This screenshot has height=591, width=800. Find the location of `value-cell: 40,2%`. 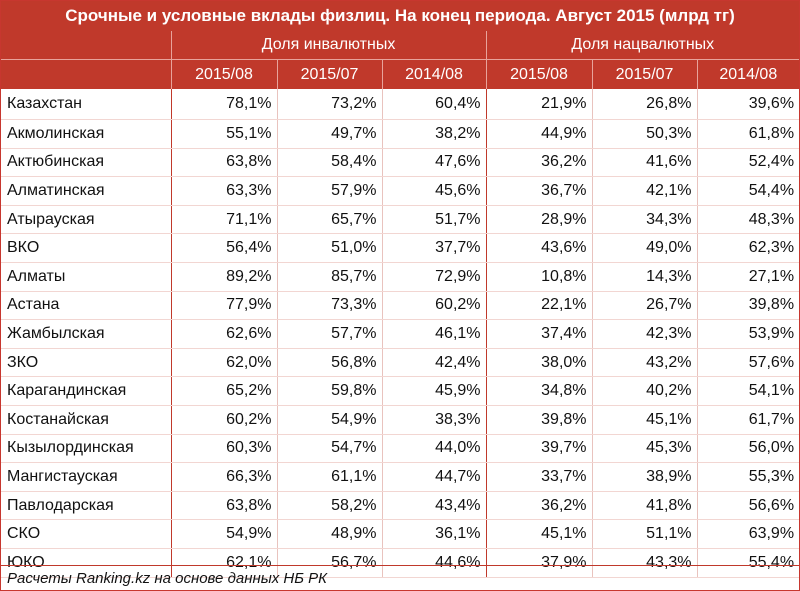

value-cell: 40,2% is located at coordinates (644, 391).